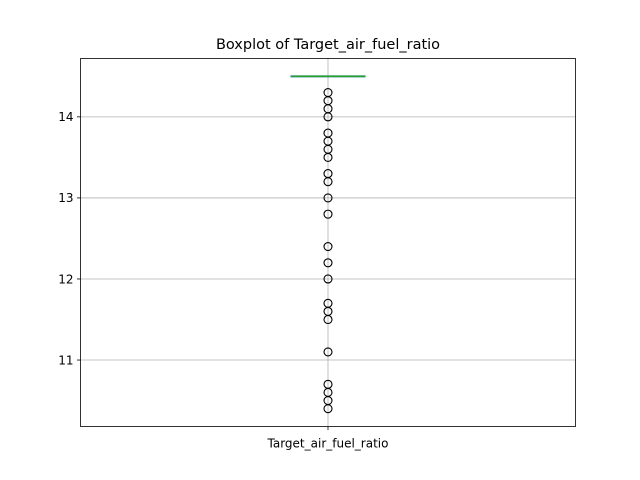 The image size is (640, 480). What do you see at coordinates (328, 76) in the screenshot?
I see `box-layer` at bounding box center [328, 76].